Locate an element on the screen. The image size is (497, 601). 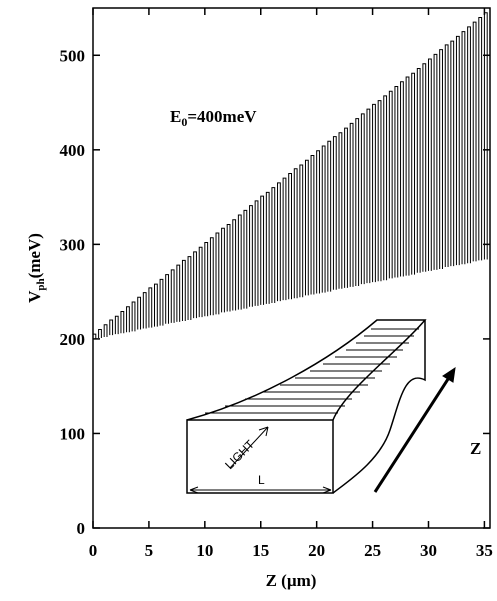
inset-length-label: L is located at coordinates (261, 480).